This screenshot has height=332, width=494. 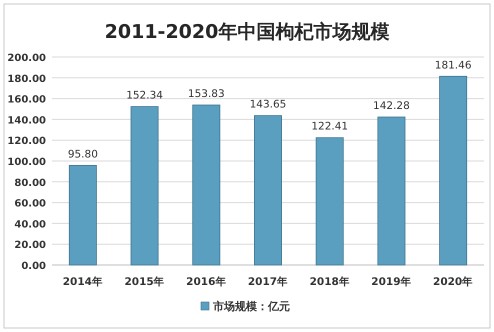 I want to click on data-label: 143.65, so click(x=268, y=104).